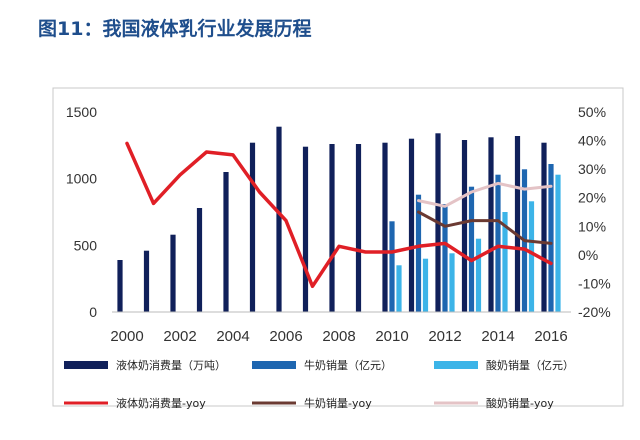  I want to click on line-point-s2-2012, so click(445, 226).